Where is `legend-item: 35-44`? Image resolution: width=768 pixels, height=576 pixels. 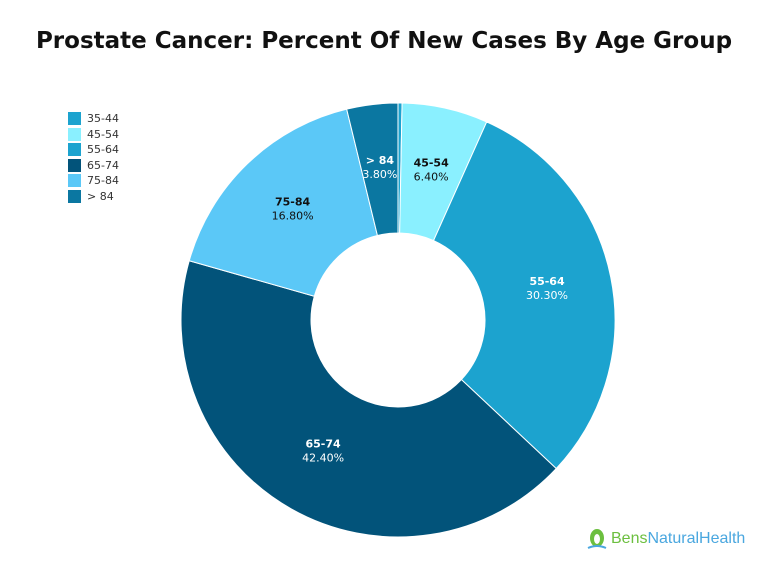 legend-item: 35-44 is located at coordinates (93, 119).